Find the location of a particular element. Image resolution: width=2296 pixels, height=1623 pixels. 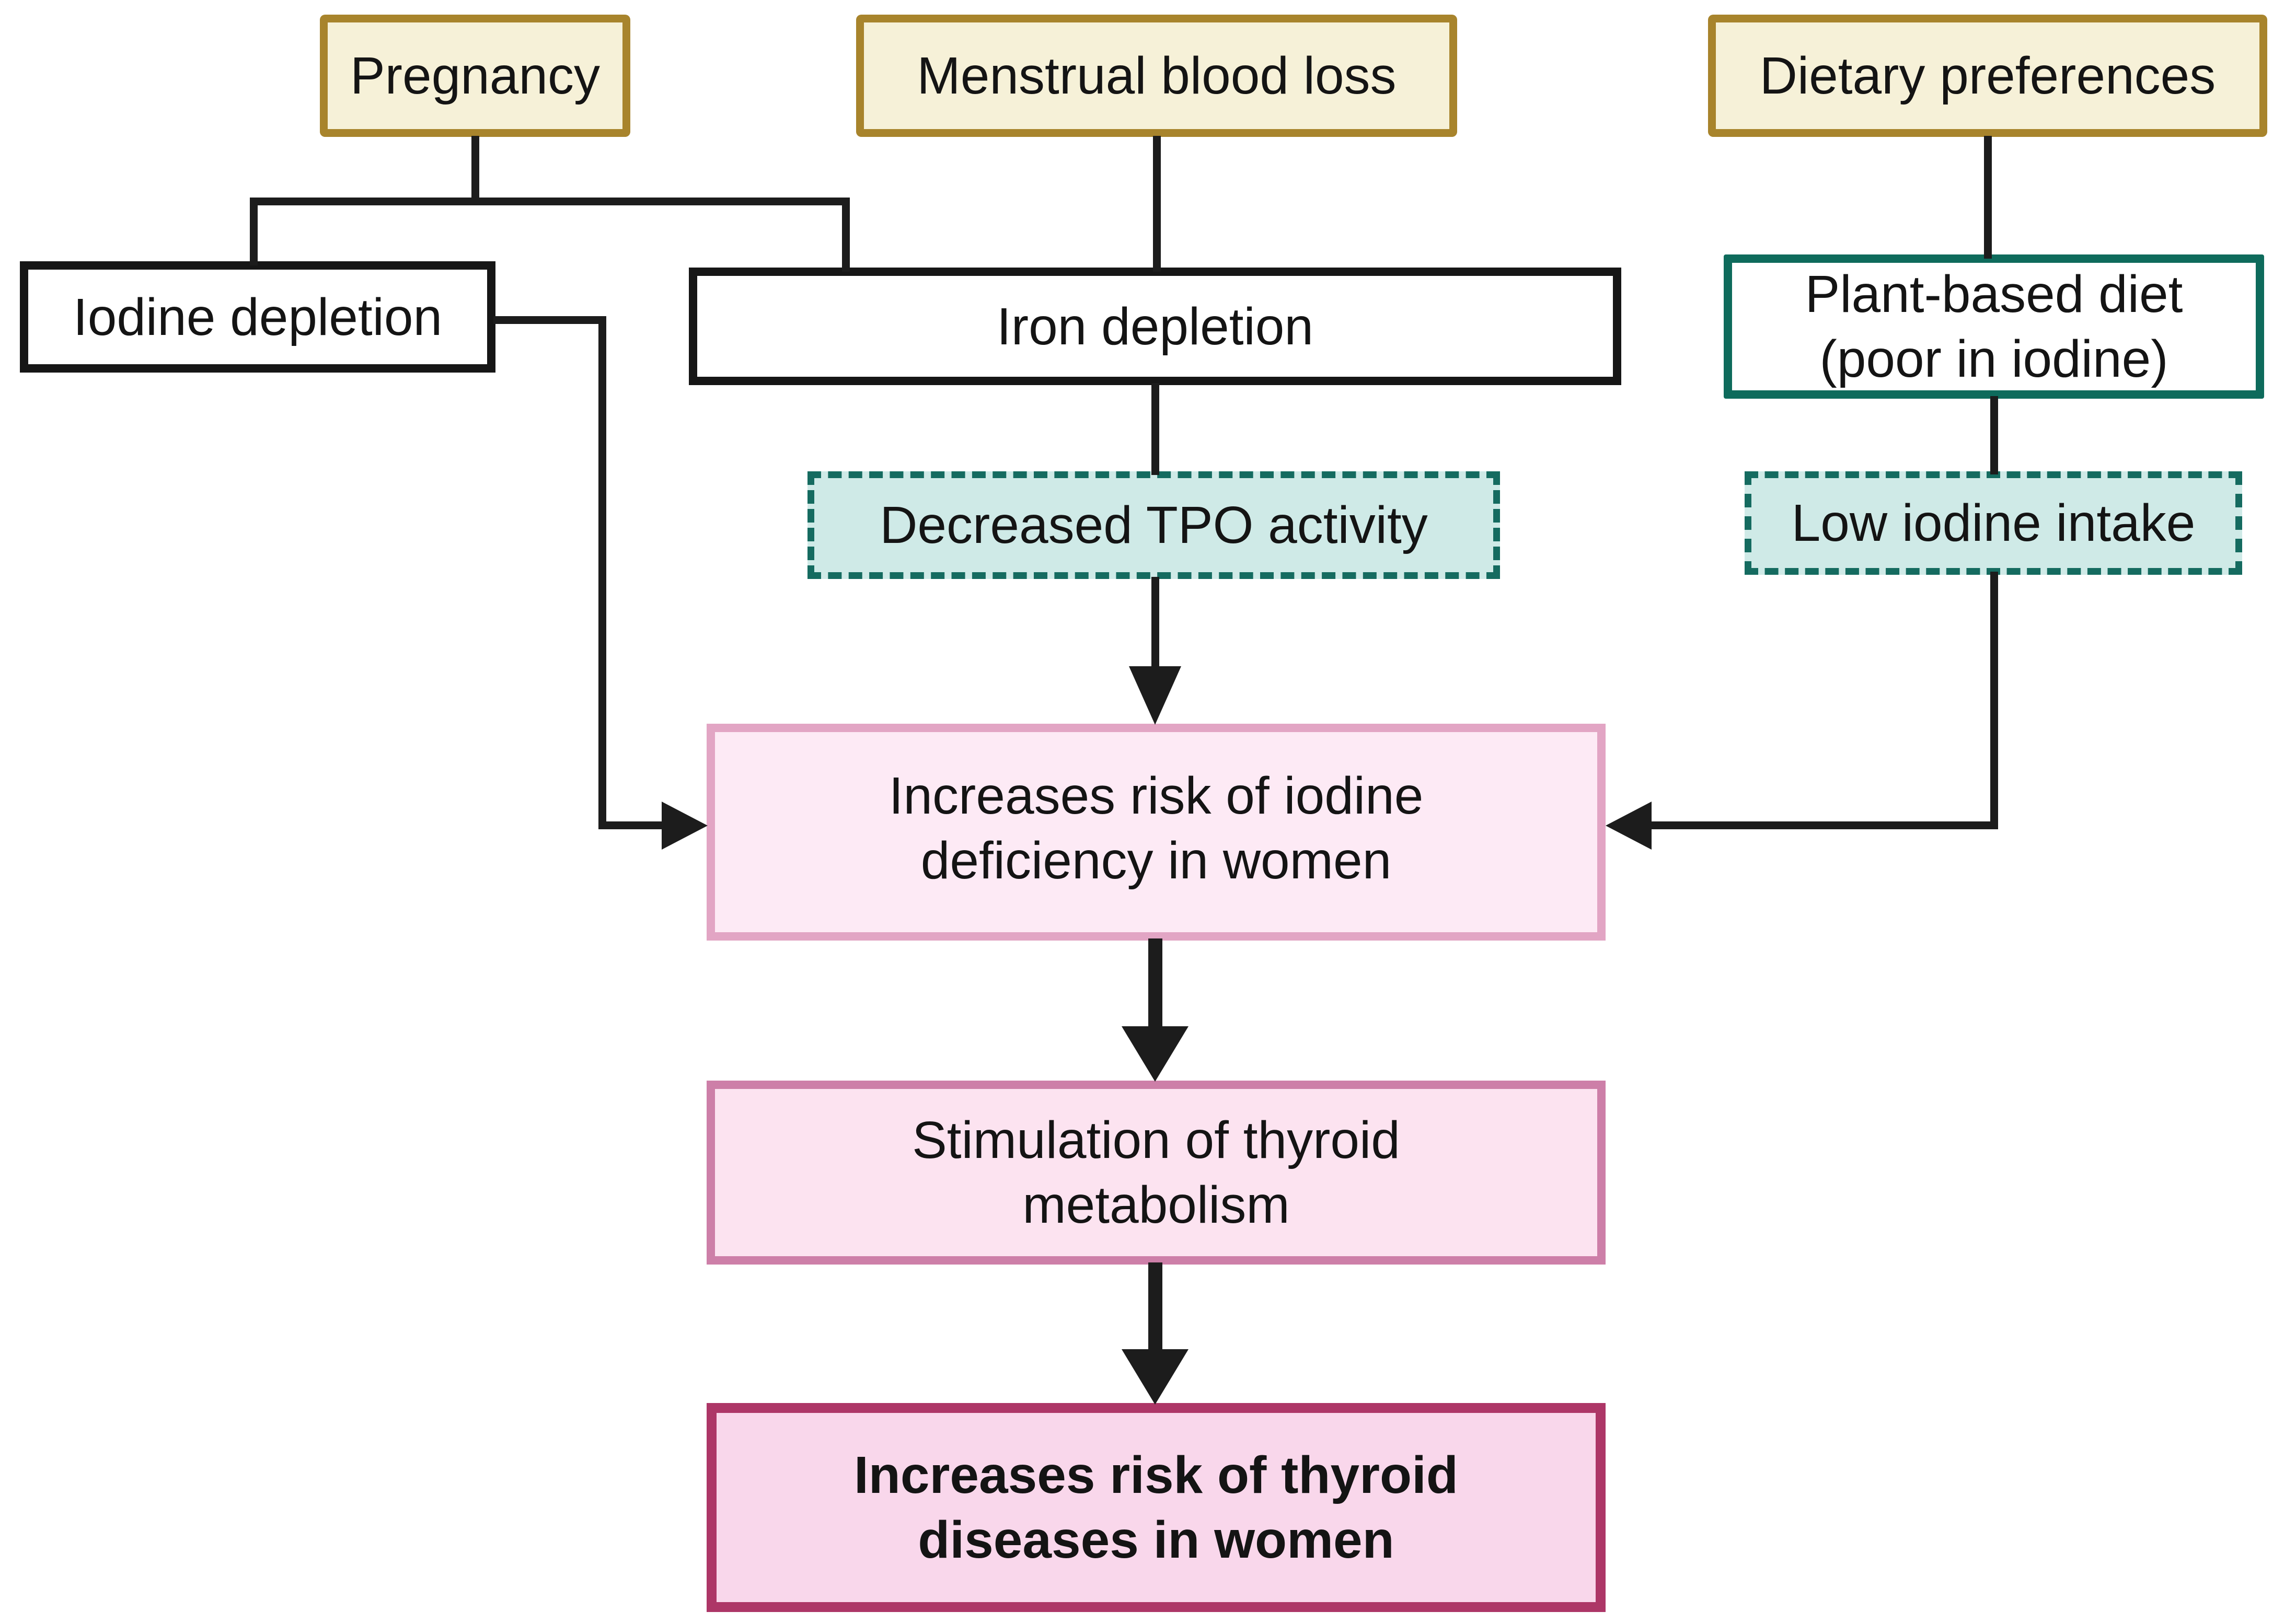

edge-low-iodine-v is located at coordinates (1994, 700).